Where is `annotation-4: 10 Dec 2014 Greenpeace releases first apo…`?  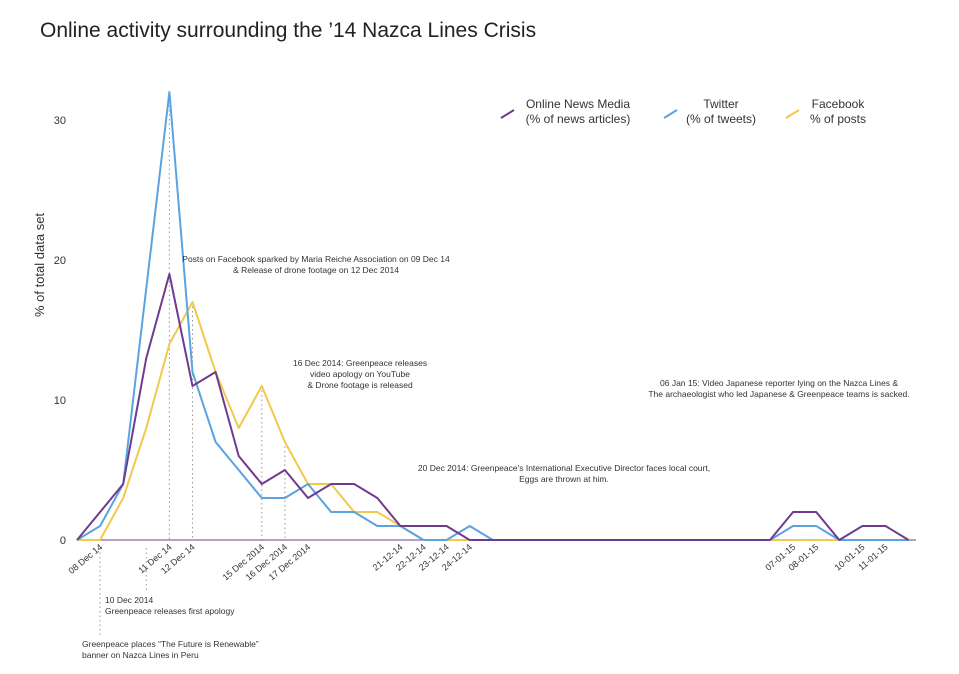 annotation-4: 10 Dec 2014 Greenpeace releases first apo… is located at coordinates (170, 605).